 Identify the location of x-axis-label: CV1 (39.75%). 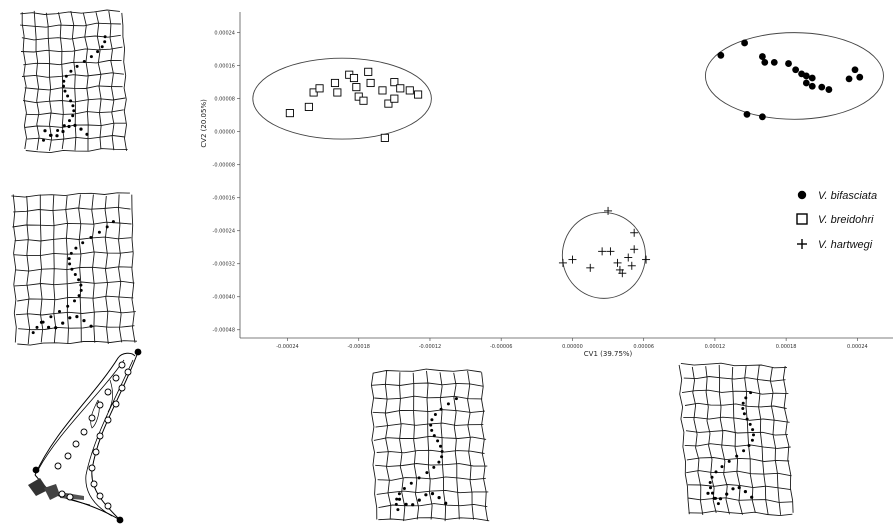
(608, 354).